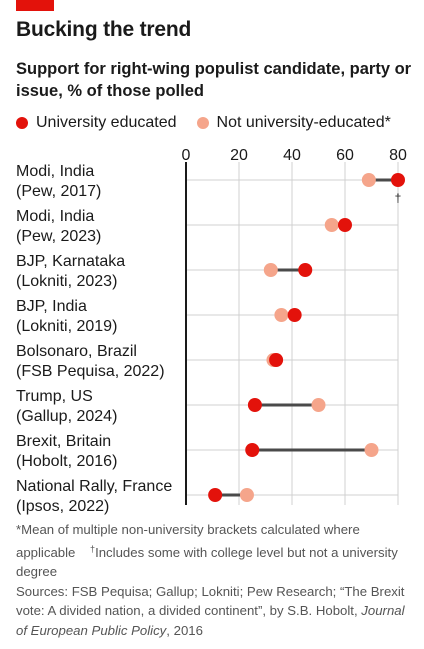 Image resolution: width=424 pixels, height=649 pixels. I want to click on row-label: Trump, US (Gallup, 2024), so click(101, 407).